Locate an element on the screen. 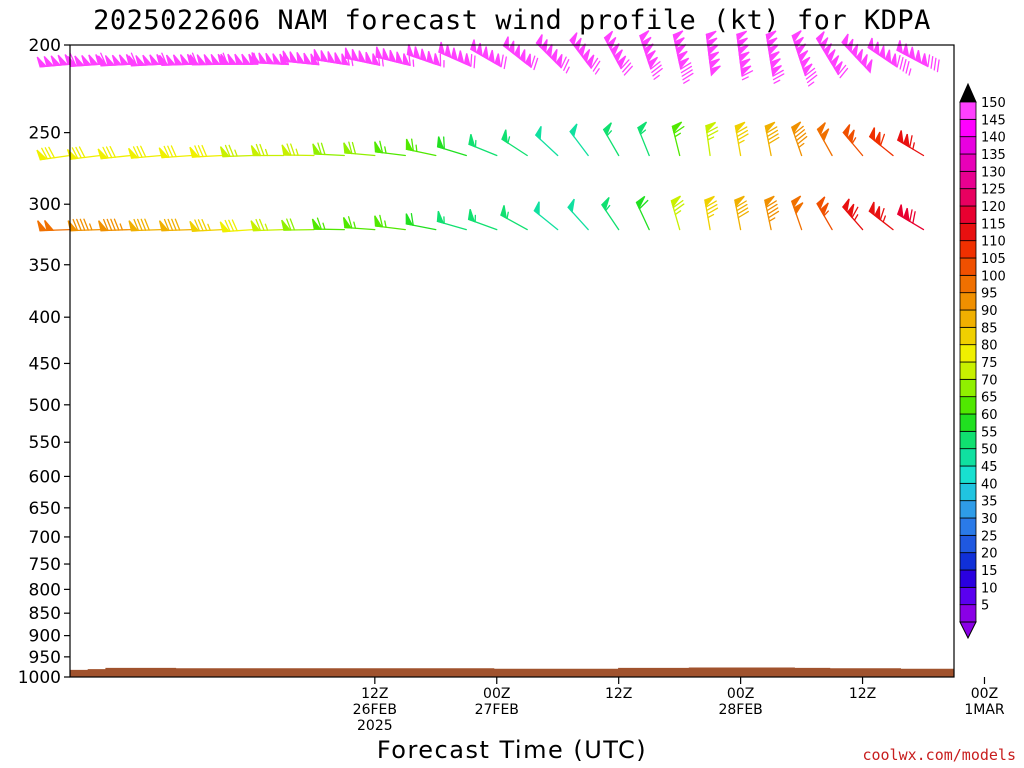  x-tick-label: 26FEB is located at coordinates (375, 710).